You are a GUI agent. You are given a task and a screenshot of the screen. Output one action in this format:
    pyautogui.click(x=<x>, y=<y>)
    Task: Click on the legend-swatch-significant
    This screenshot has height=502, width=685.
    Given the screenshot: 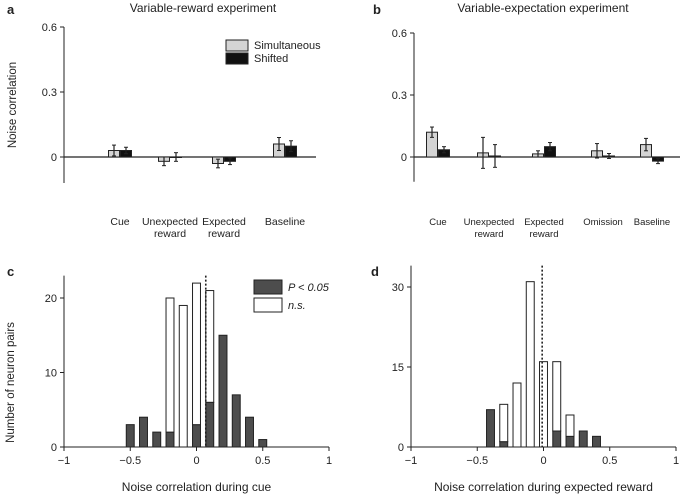 What is the action you would take?
    pyautogui.click(x=268, y=287)
    